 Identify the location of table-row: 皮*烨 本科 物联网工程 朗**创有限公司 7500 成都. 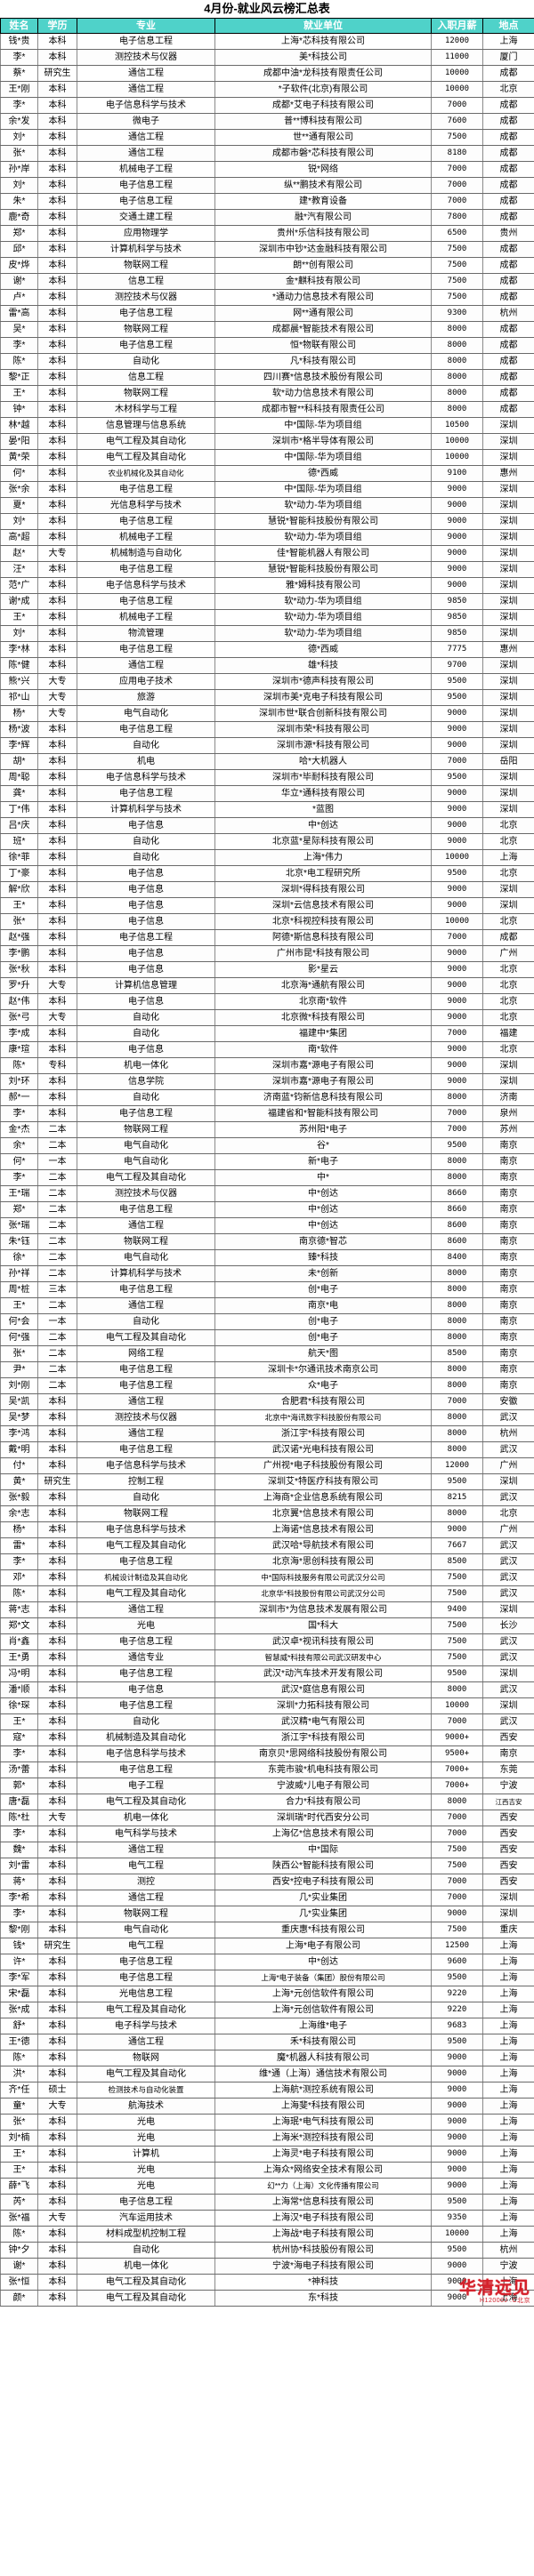
(267, 265).